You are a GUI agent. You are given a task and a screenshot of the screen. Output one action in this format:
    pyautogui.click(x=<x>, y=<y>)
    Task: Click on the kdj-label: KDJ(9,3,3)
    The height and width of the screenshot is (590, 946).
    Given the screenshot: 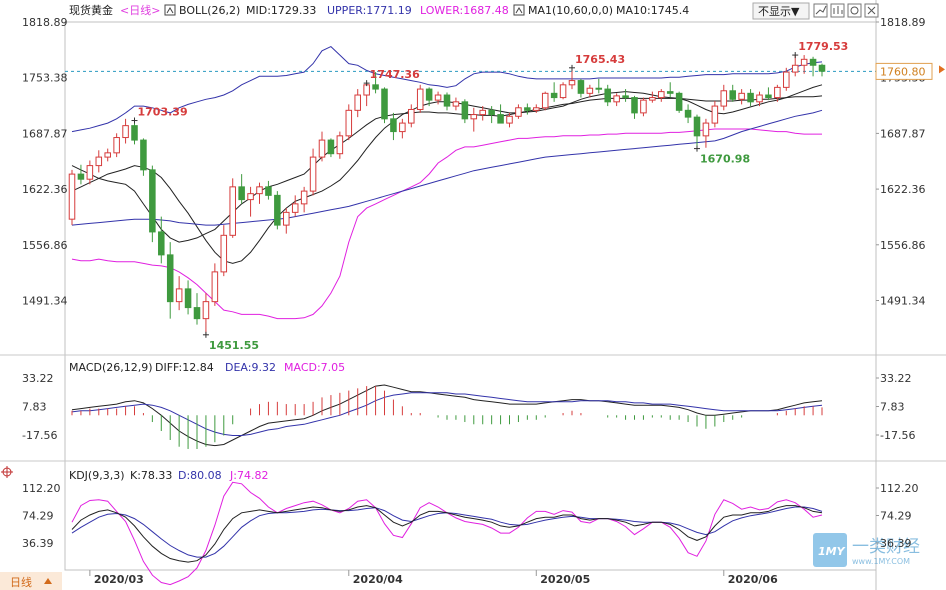 What is the action you would take?
    pyautogui.click(x=97, y=475)
    